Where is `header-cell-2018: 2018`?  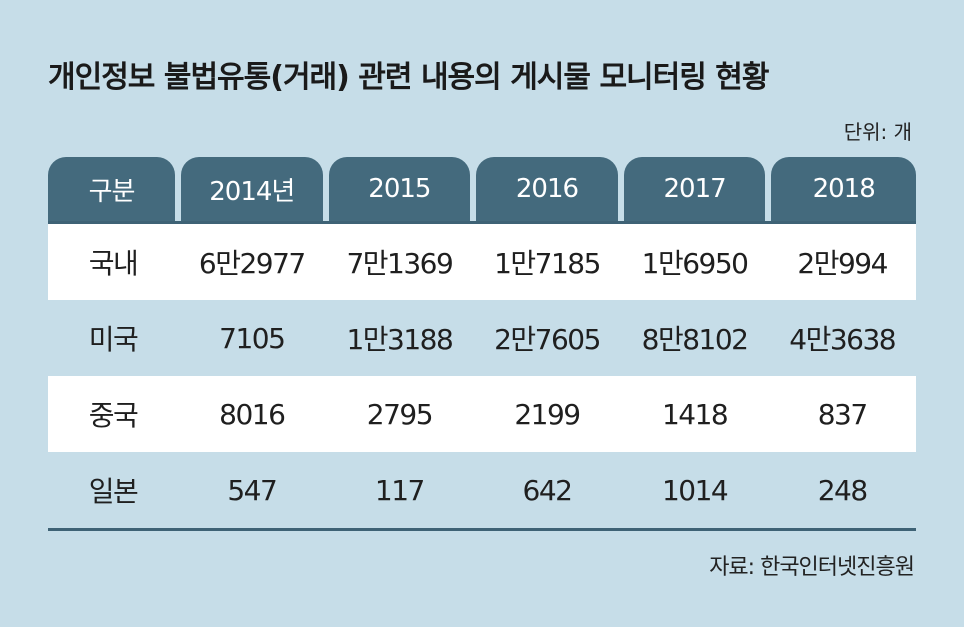 header-cell-2018: 2018 is located at coordinates (842, 190).